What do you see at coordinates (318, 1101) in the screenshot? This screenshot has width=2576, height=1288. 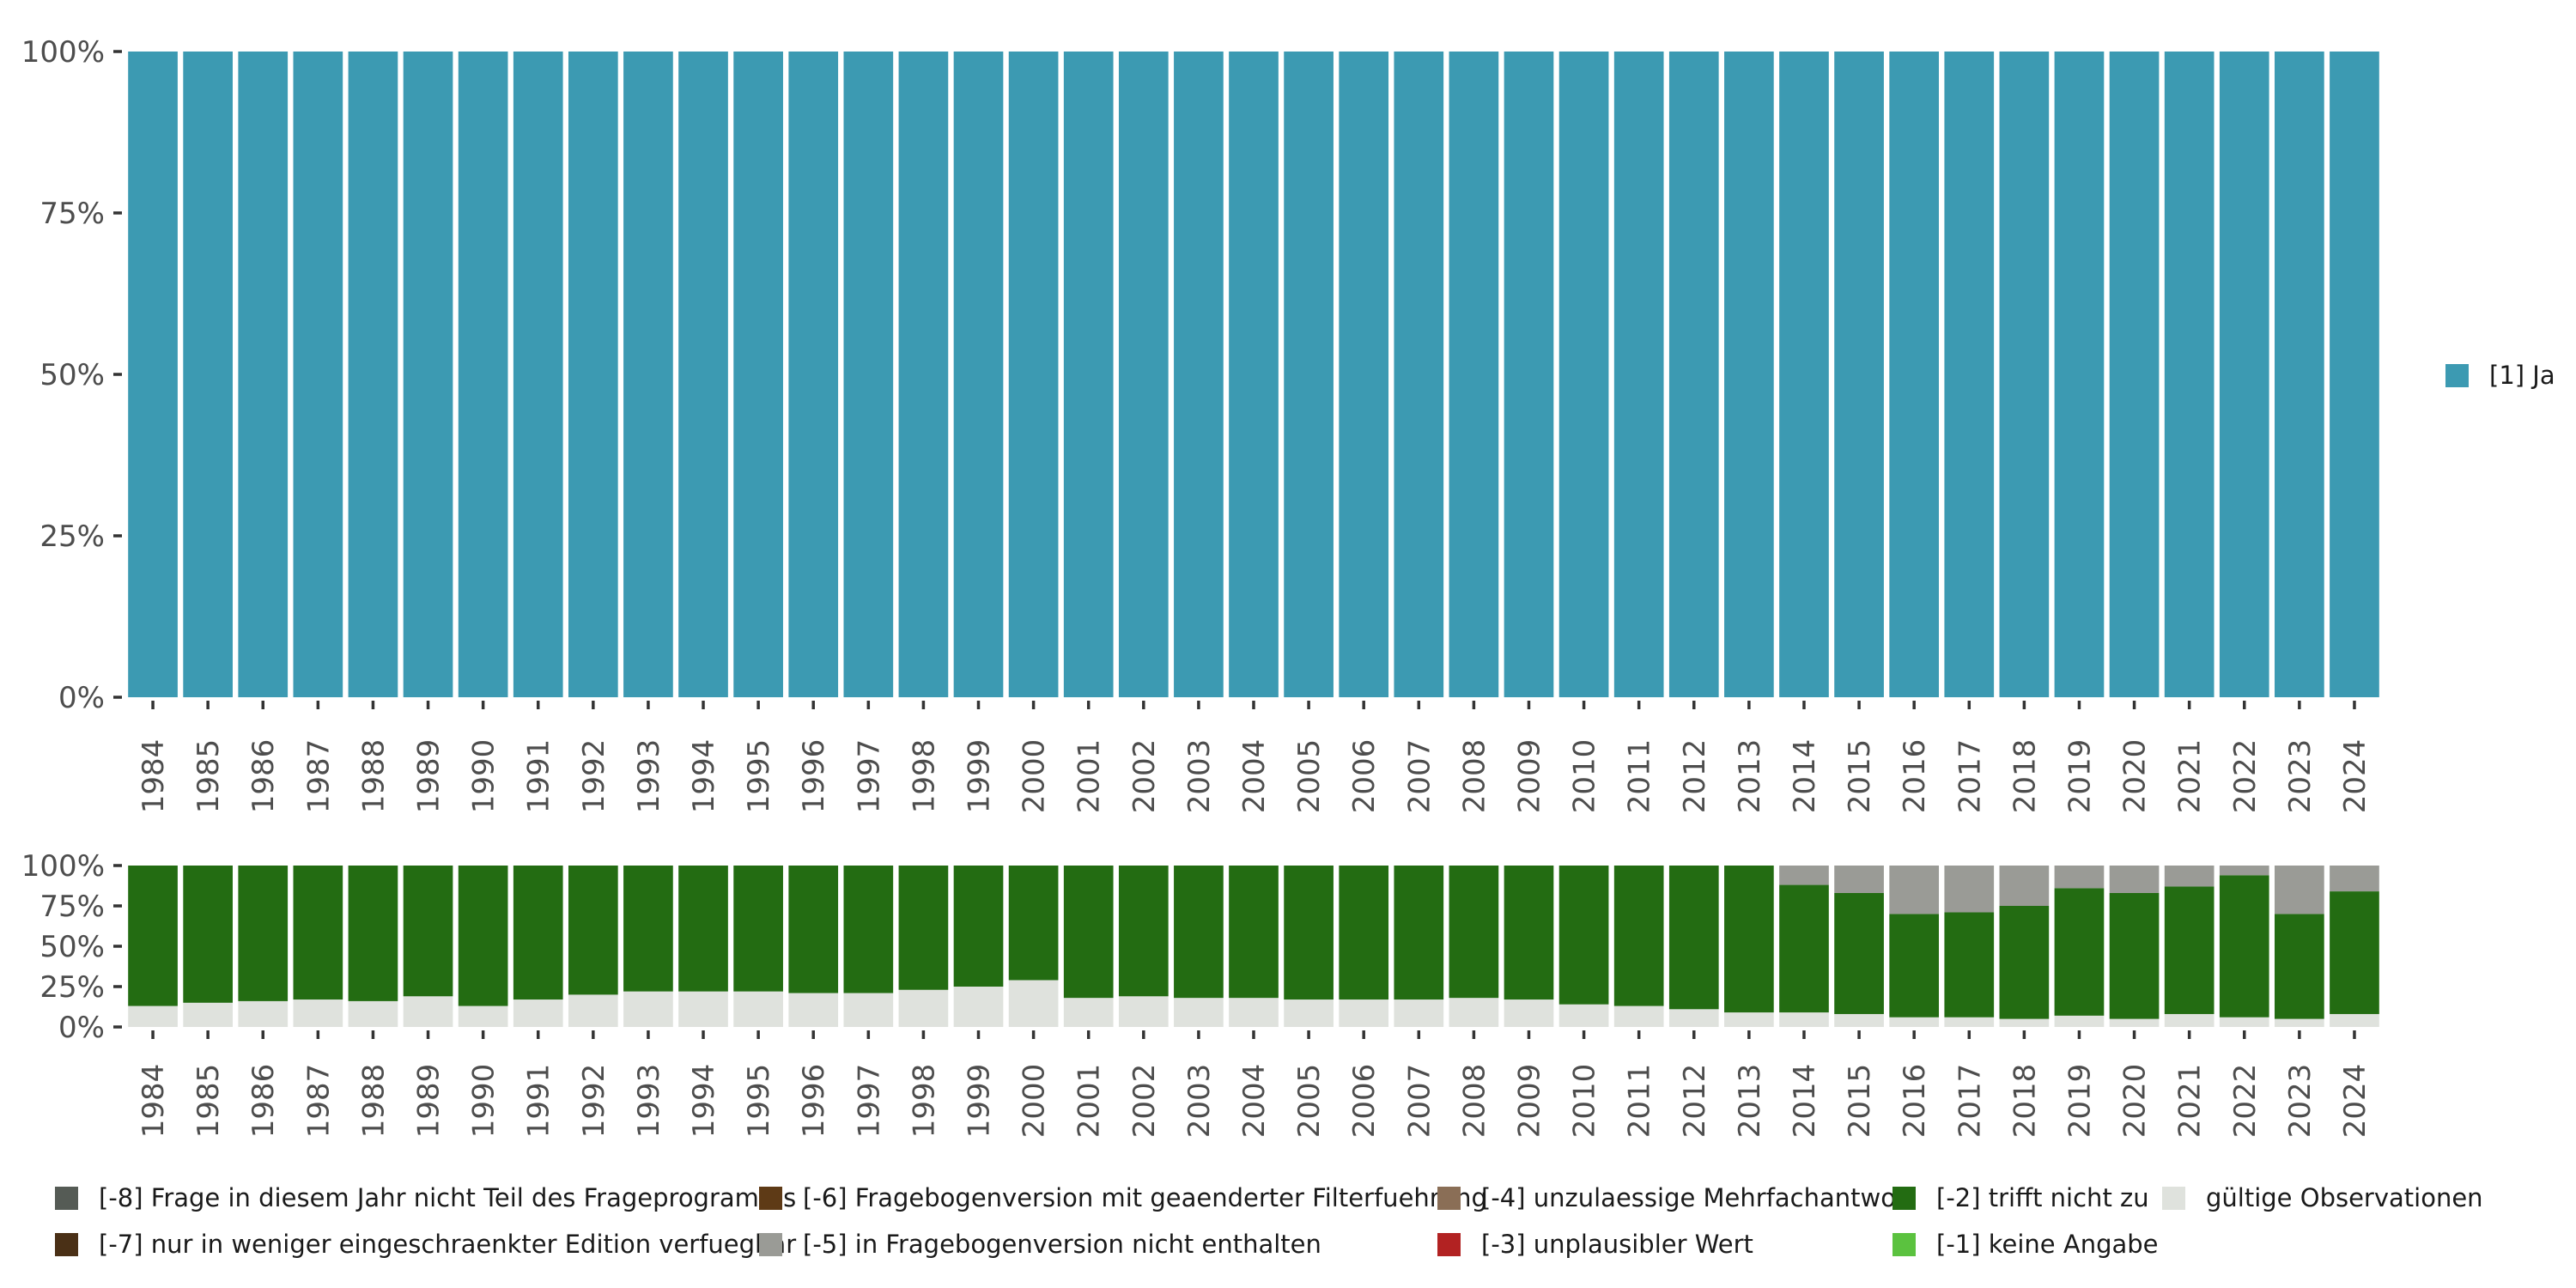 I see `x-tick-label-1-1987: 1987` at bounding box center [318, 1101].